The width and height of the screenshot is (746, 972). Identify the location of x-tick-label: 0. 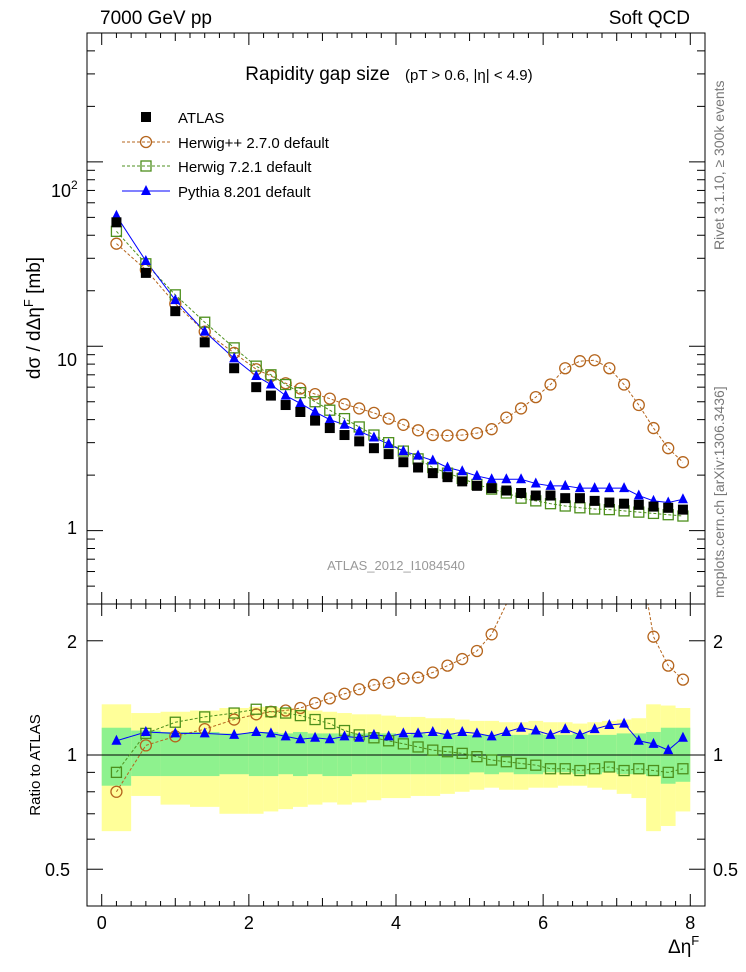
(102, 923).